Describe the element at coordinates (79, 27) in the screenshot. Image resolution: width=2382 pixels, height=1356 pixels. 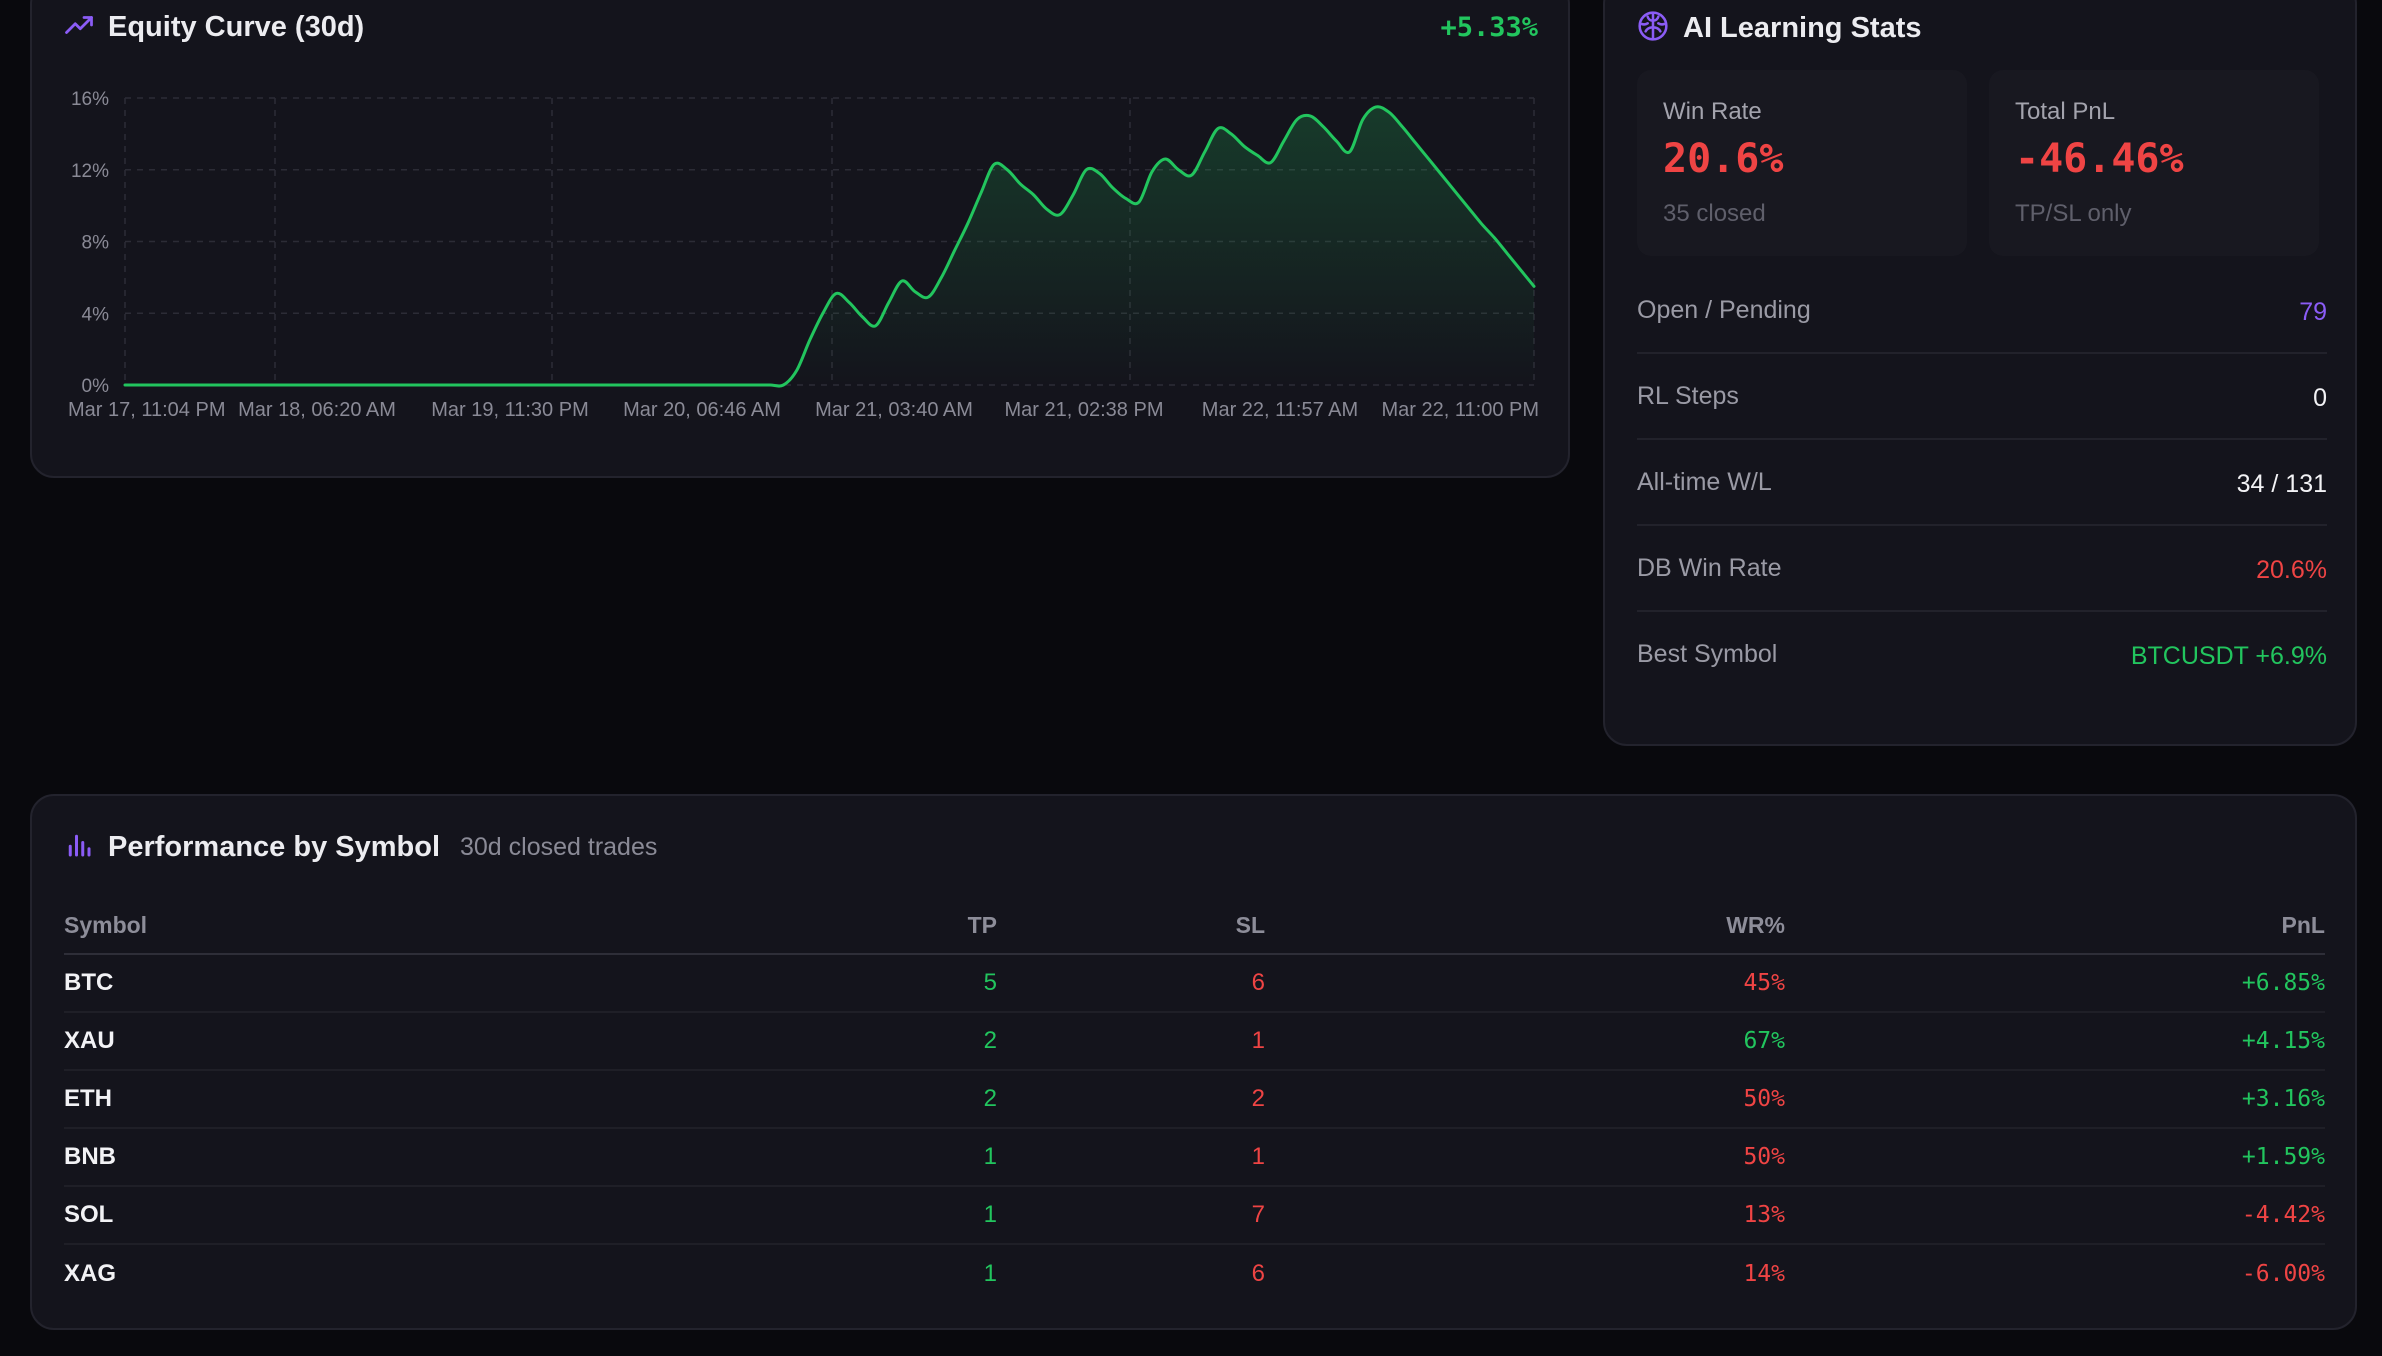
I see `trending-up-icon` at that location.